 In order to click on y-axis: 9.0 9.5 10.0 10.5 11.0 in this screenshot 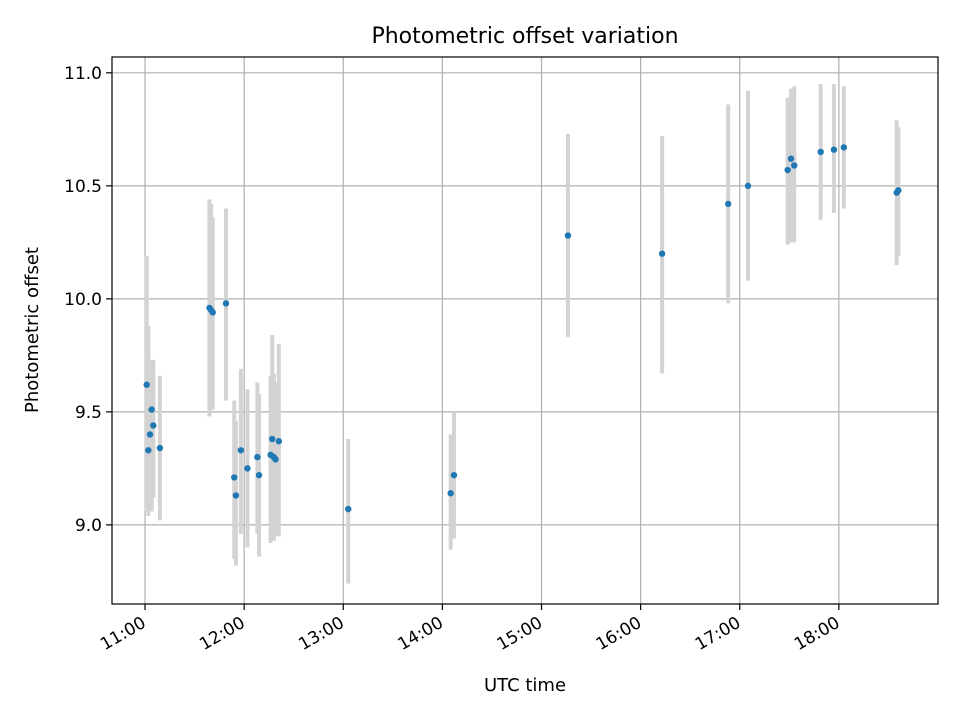, I will do `click(88, 300)`.